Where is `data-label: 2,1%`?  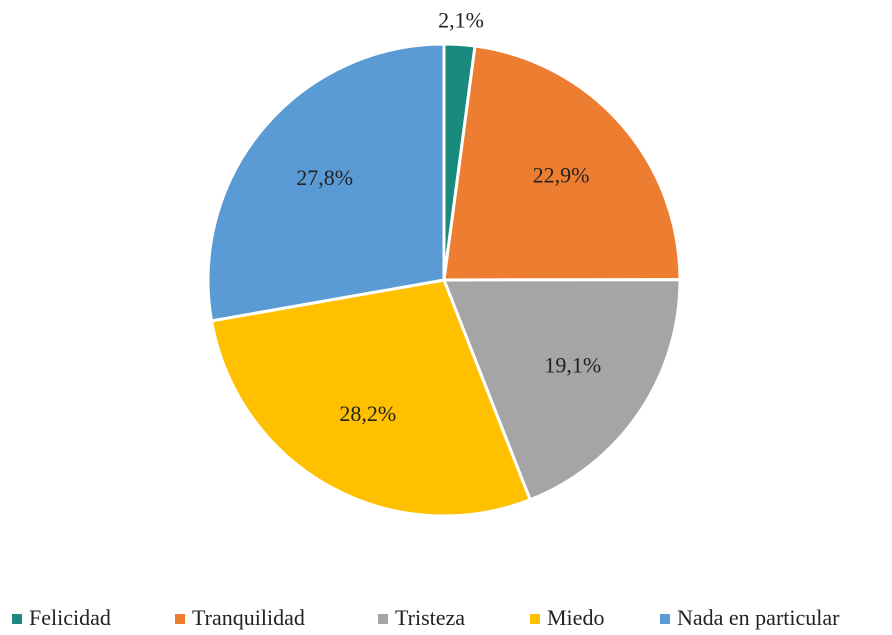 data-label: 2,1% is located at coordinates (461, 20).